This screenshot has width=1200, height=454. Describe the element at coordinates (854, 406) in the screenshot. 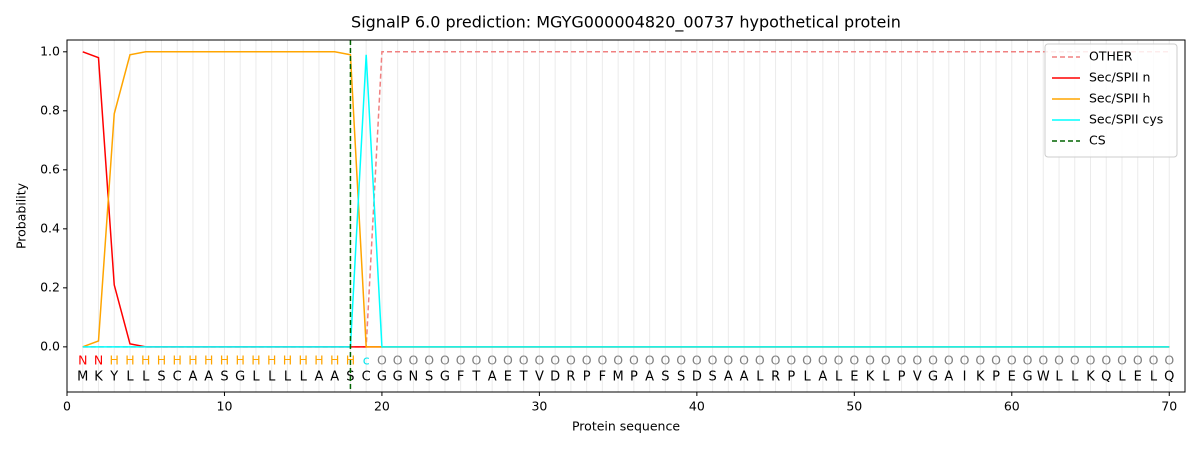

I see `x-tick-label: 50` at that location.